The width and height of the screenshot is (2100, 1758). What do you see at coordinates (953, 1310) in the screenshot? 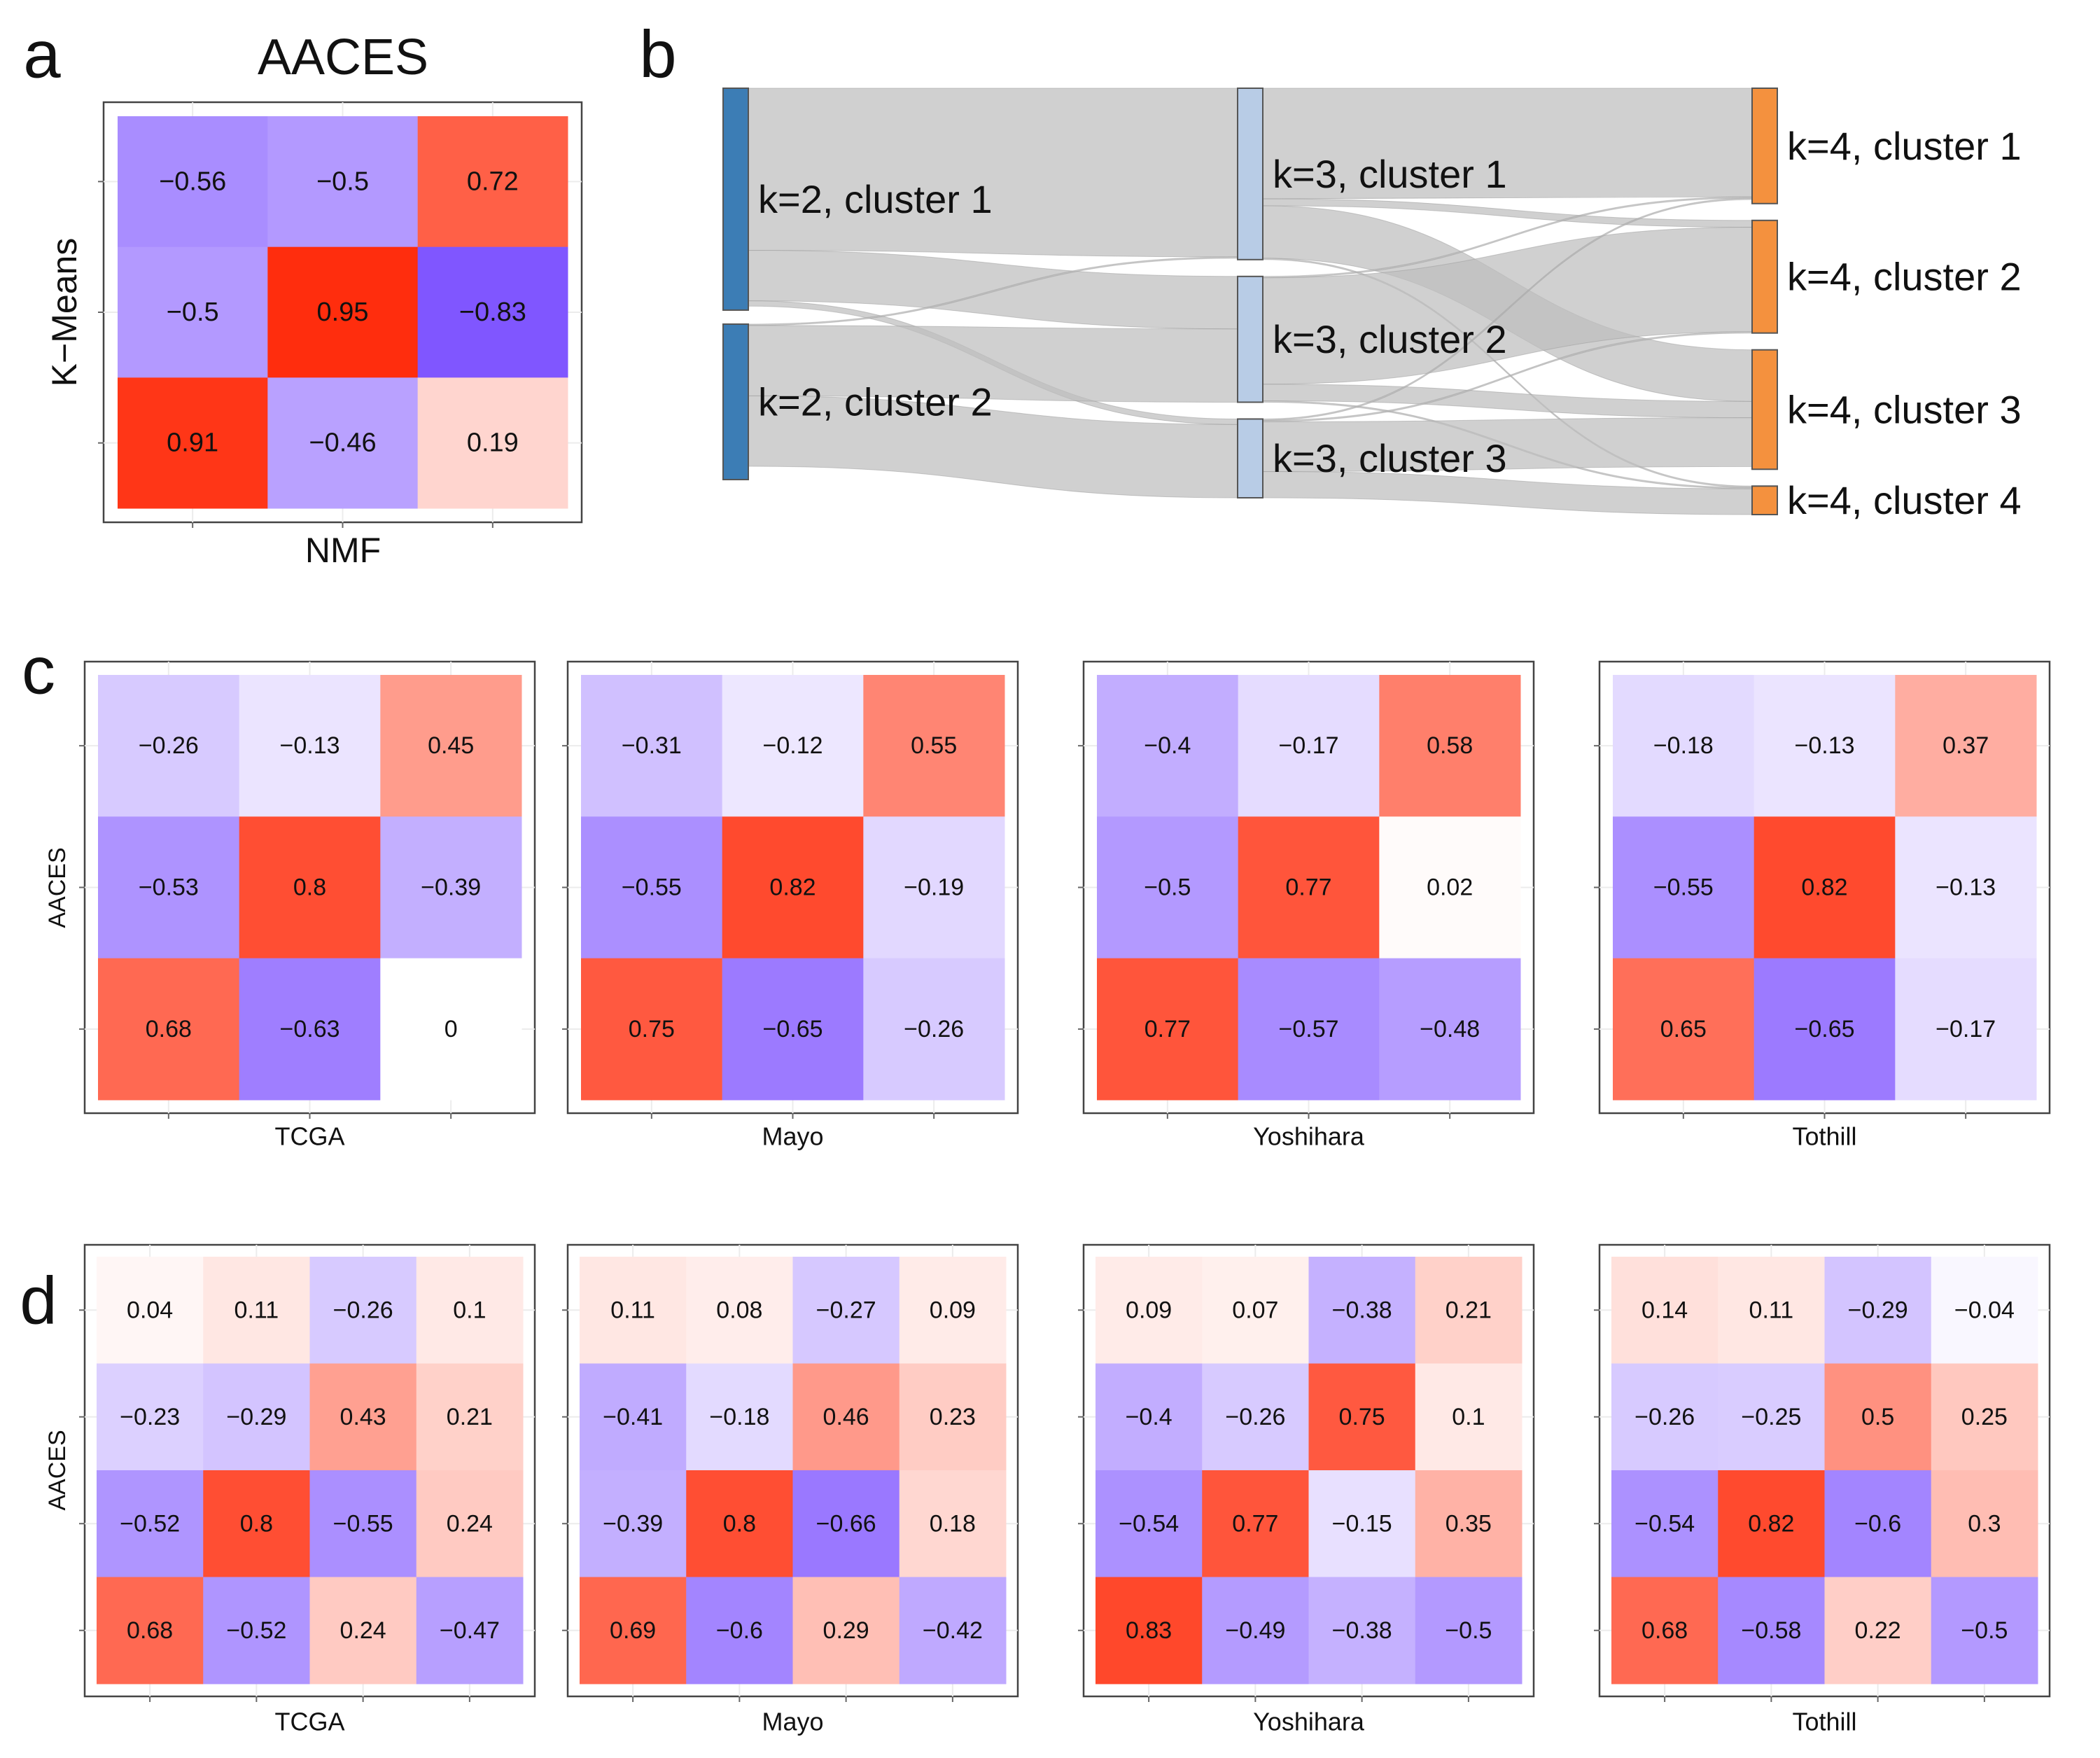
I see `panel-d-mayo-cell-label-r1c4: 0.09` at bounding box center [953, 1310].